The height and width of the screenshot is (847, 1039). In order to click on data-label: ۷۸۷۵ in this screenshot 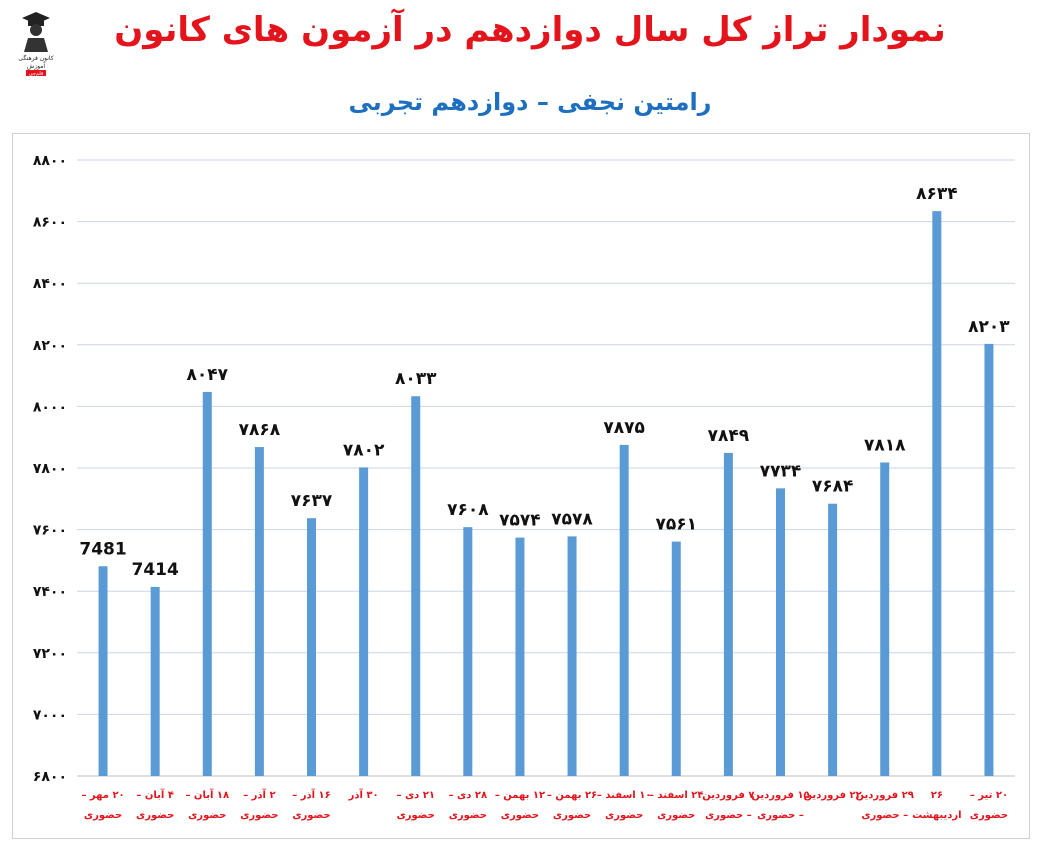, I will do `click(624, 428)`.